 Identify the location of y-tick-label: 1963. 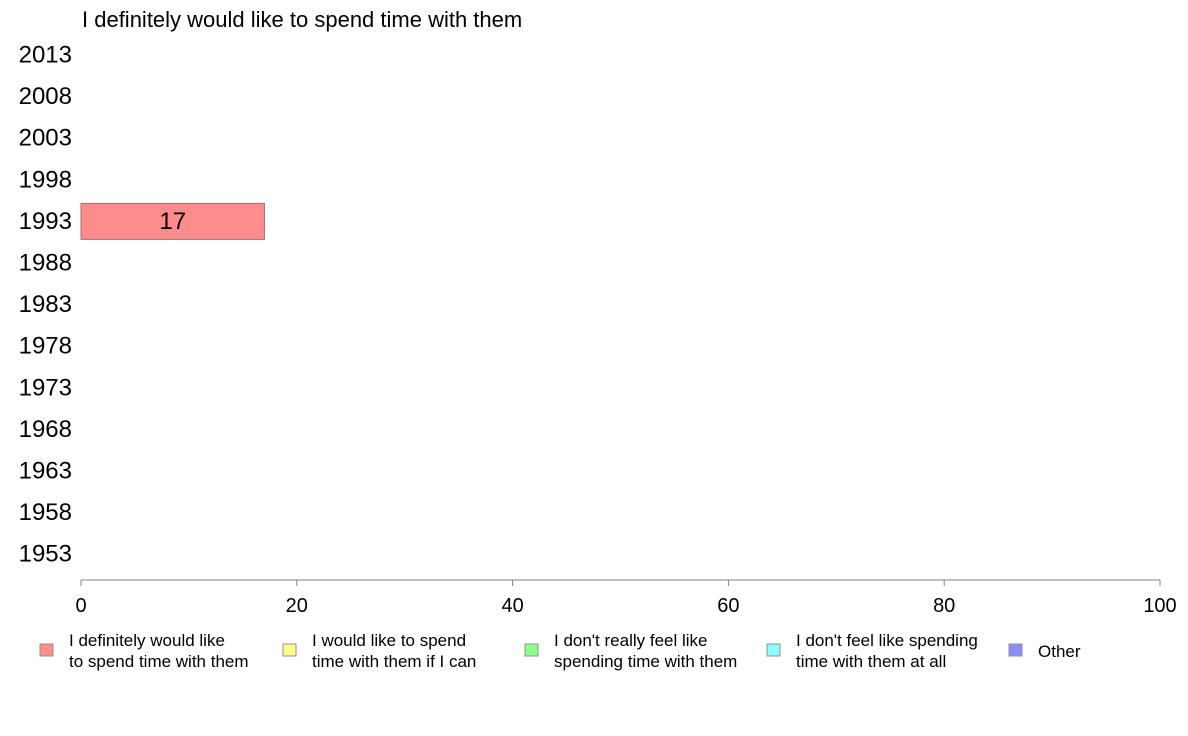
(45, 471).